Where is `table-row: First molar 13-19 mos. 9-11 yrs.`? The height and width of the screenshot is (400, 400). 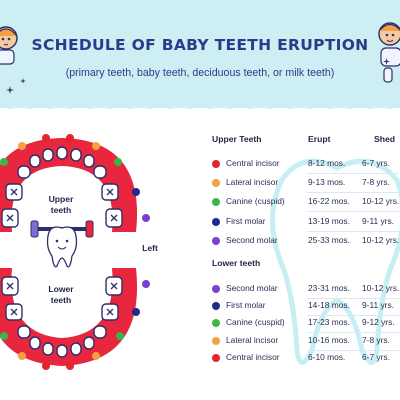
table-row: First molar 13-19 mos. 9-11 yrs. is located at coordinates (306, 223).